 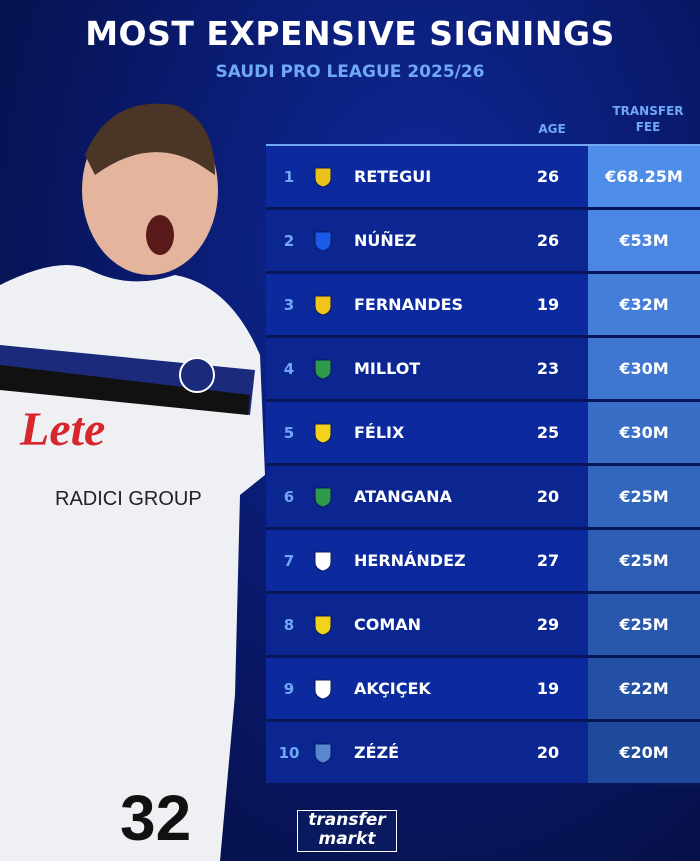 What do you see at coordinates (644, 688) in the screenshot?
I see `transfer-fee: €22M` at bounding box center [644, 688].